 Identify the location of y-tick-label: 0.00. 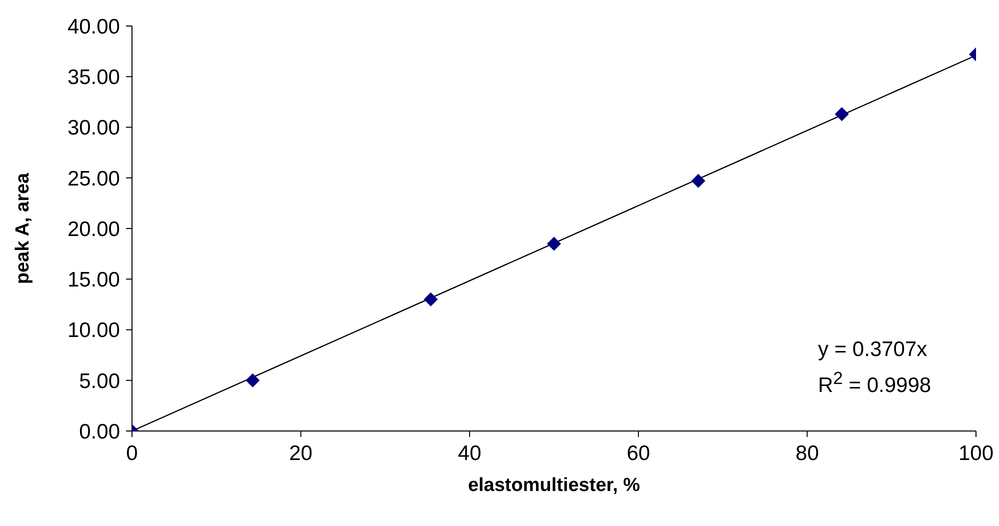
(99, 432).